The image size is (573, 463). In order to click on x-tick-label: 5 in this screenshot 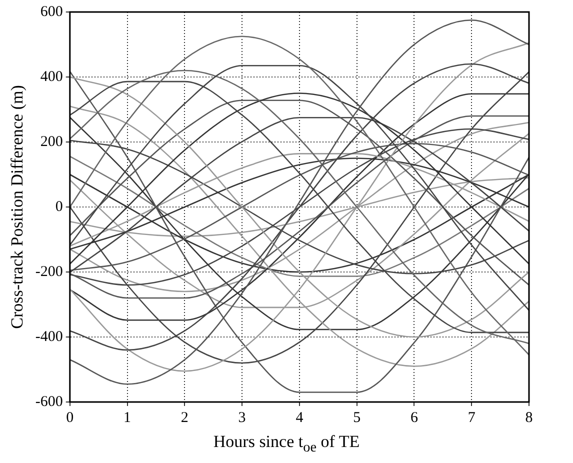, I will do `click(357, 418)`.